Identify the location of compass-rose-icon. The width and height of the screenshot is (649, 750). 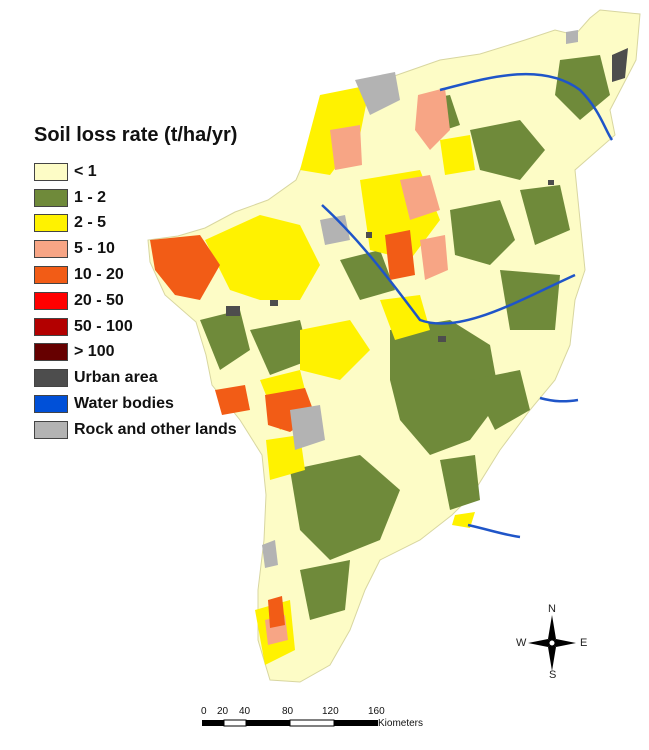
(552, 643).